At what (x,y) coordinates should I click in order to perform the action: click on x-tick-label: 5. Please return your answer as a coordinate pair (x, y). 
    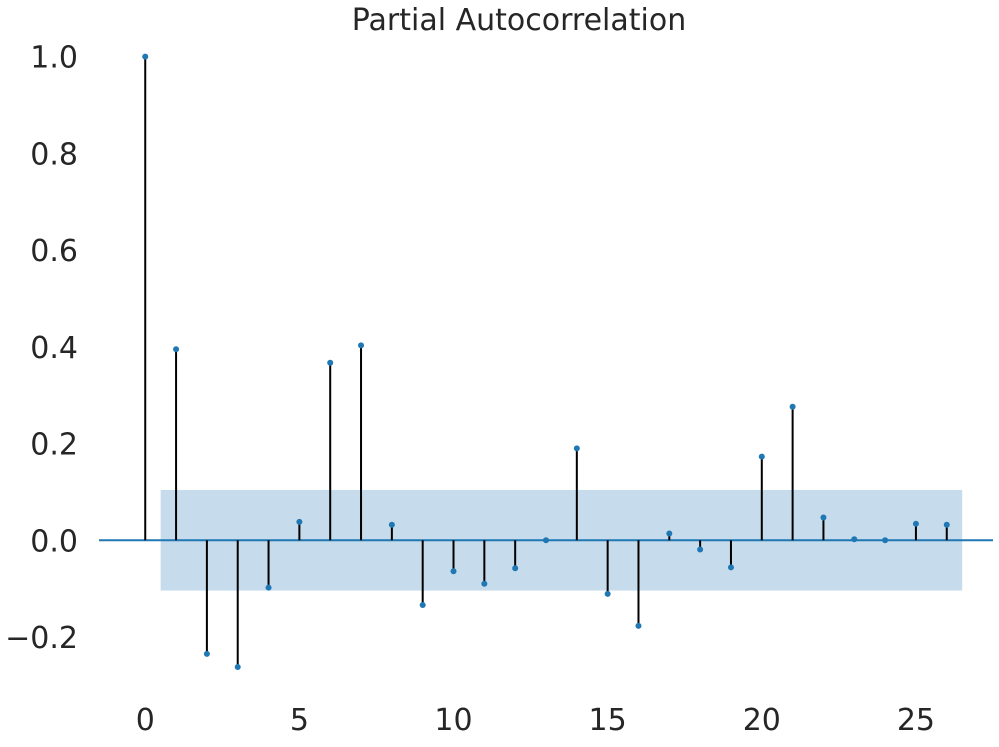
    Looking at the image, I should click on (299, 720).